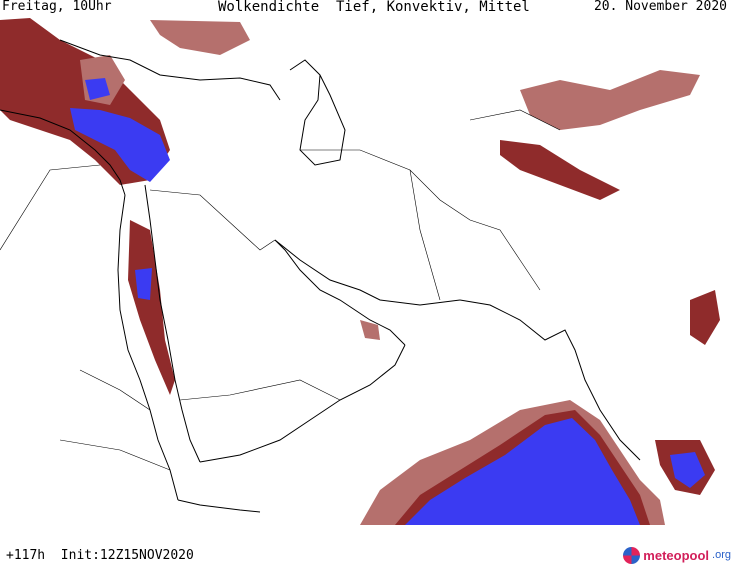  What do you see at coordinates (610, 100) in the screenshot?
I see `cloud-patch-central-asia` at bounding box center [610, 100].